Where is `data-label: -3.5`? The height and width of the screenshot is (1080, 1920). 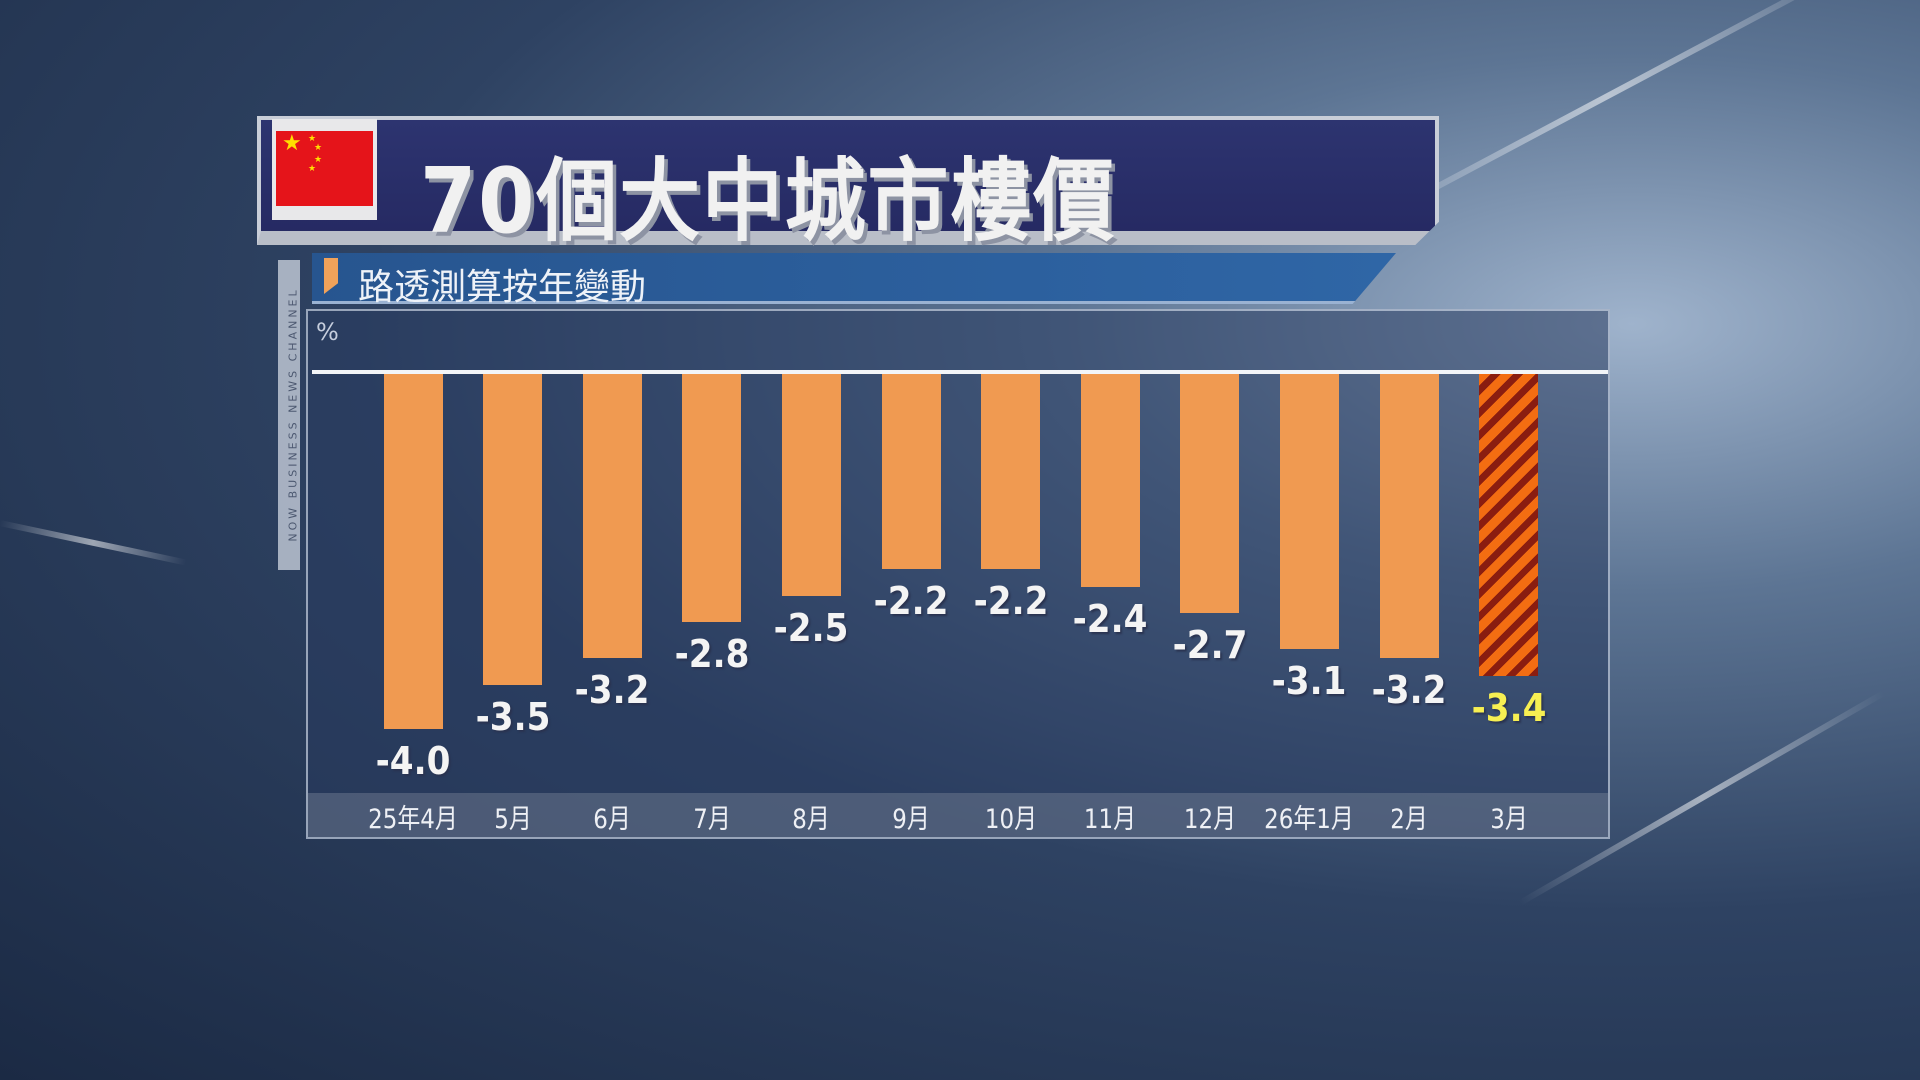
data-label: -3.5 is located at coordinates (512, 716).